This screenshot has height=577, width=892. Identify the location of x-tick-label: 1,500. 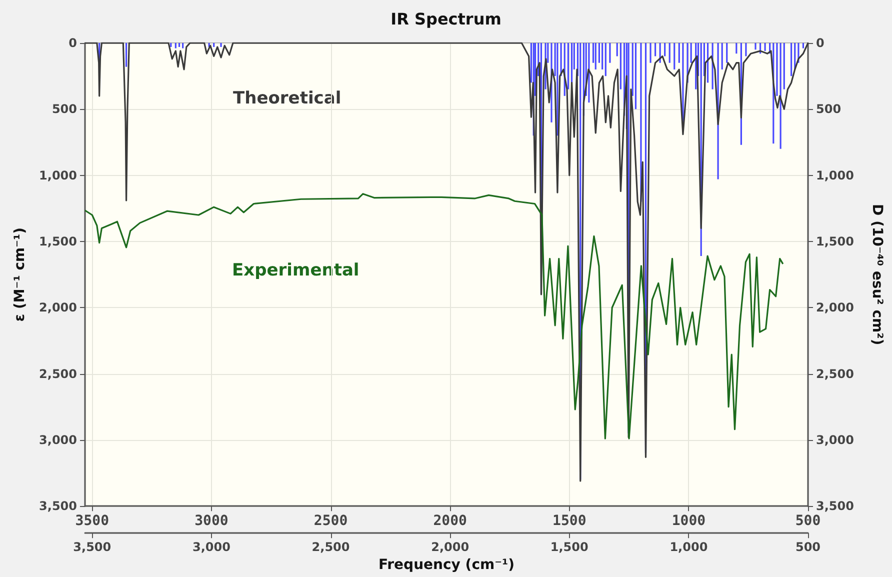
(569, 547).